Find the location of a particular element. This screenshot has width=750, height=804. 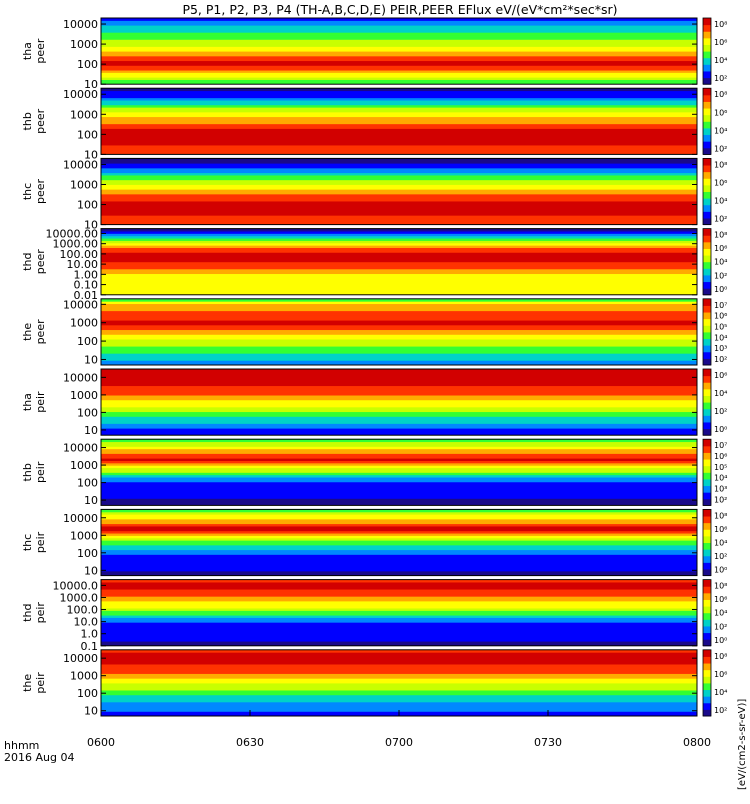

y-tick-label: 10000.0 is located at coordinates (76, 585).